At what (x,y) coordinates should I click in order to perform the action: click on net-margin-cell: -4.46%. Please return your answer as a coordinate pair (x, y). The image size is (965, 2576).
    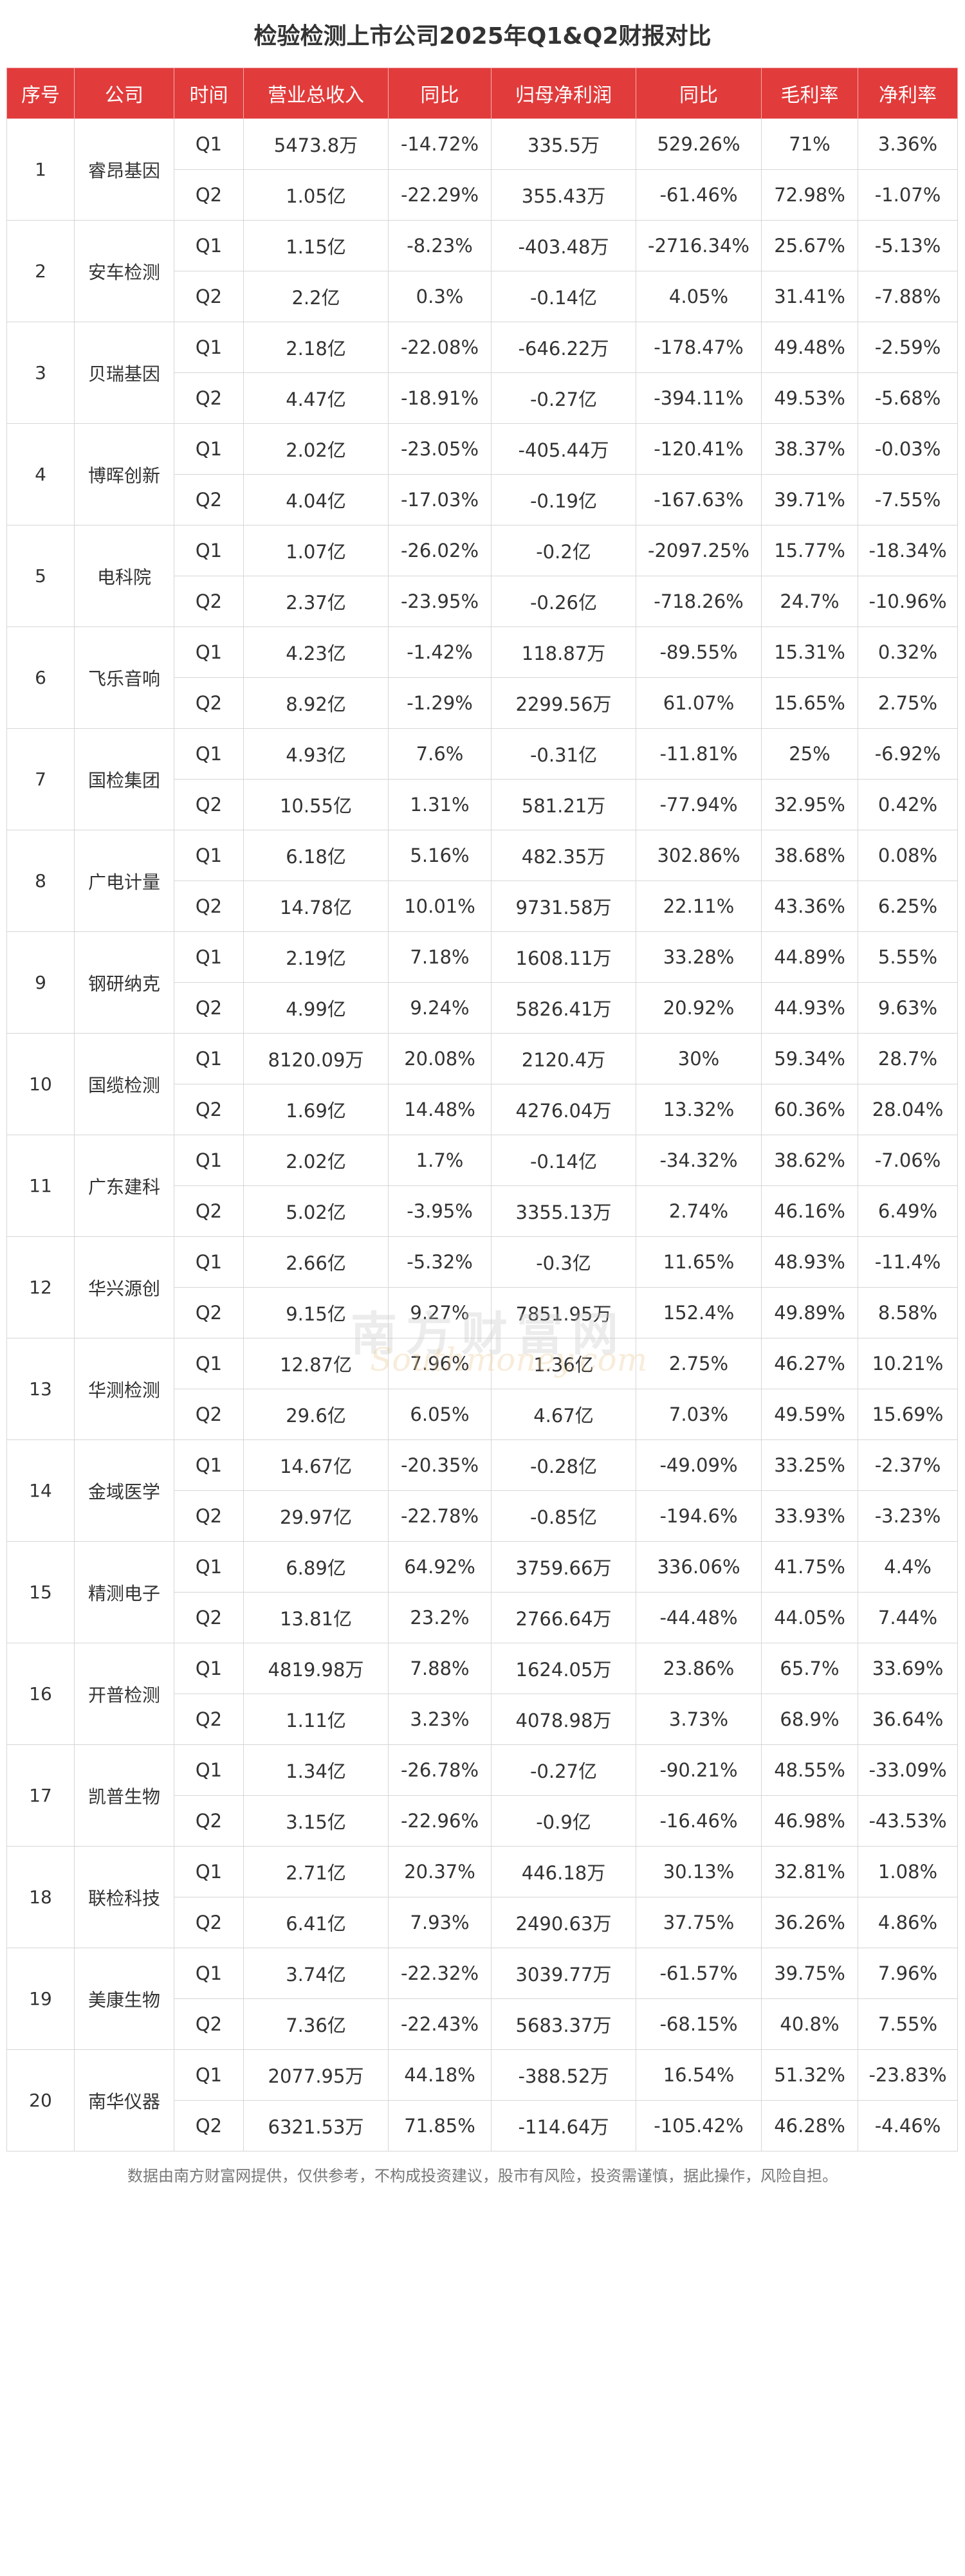
    Looking at the image, I should click on (908, 2125).